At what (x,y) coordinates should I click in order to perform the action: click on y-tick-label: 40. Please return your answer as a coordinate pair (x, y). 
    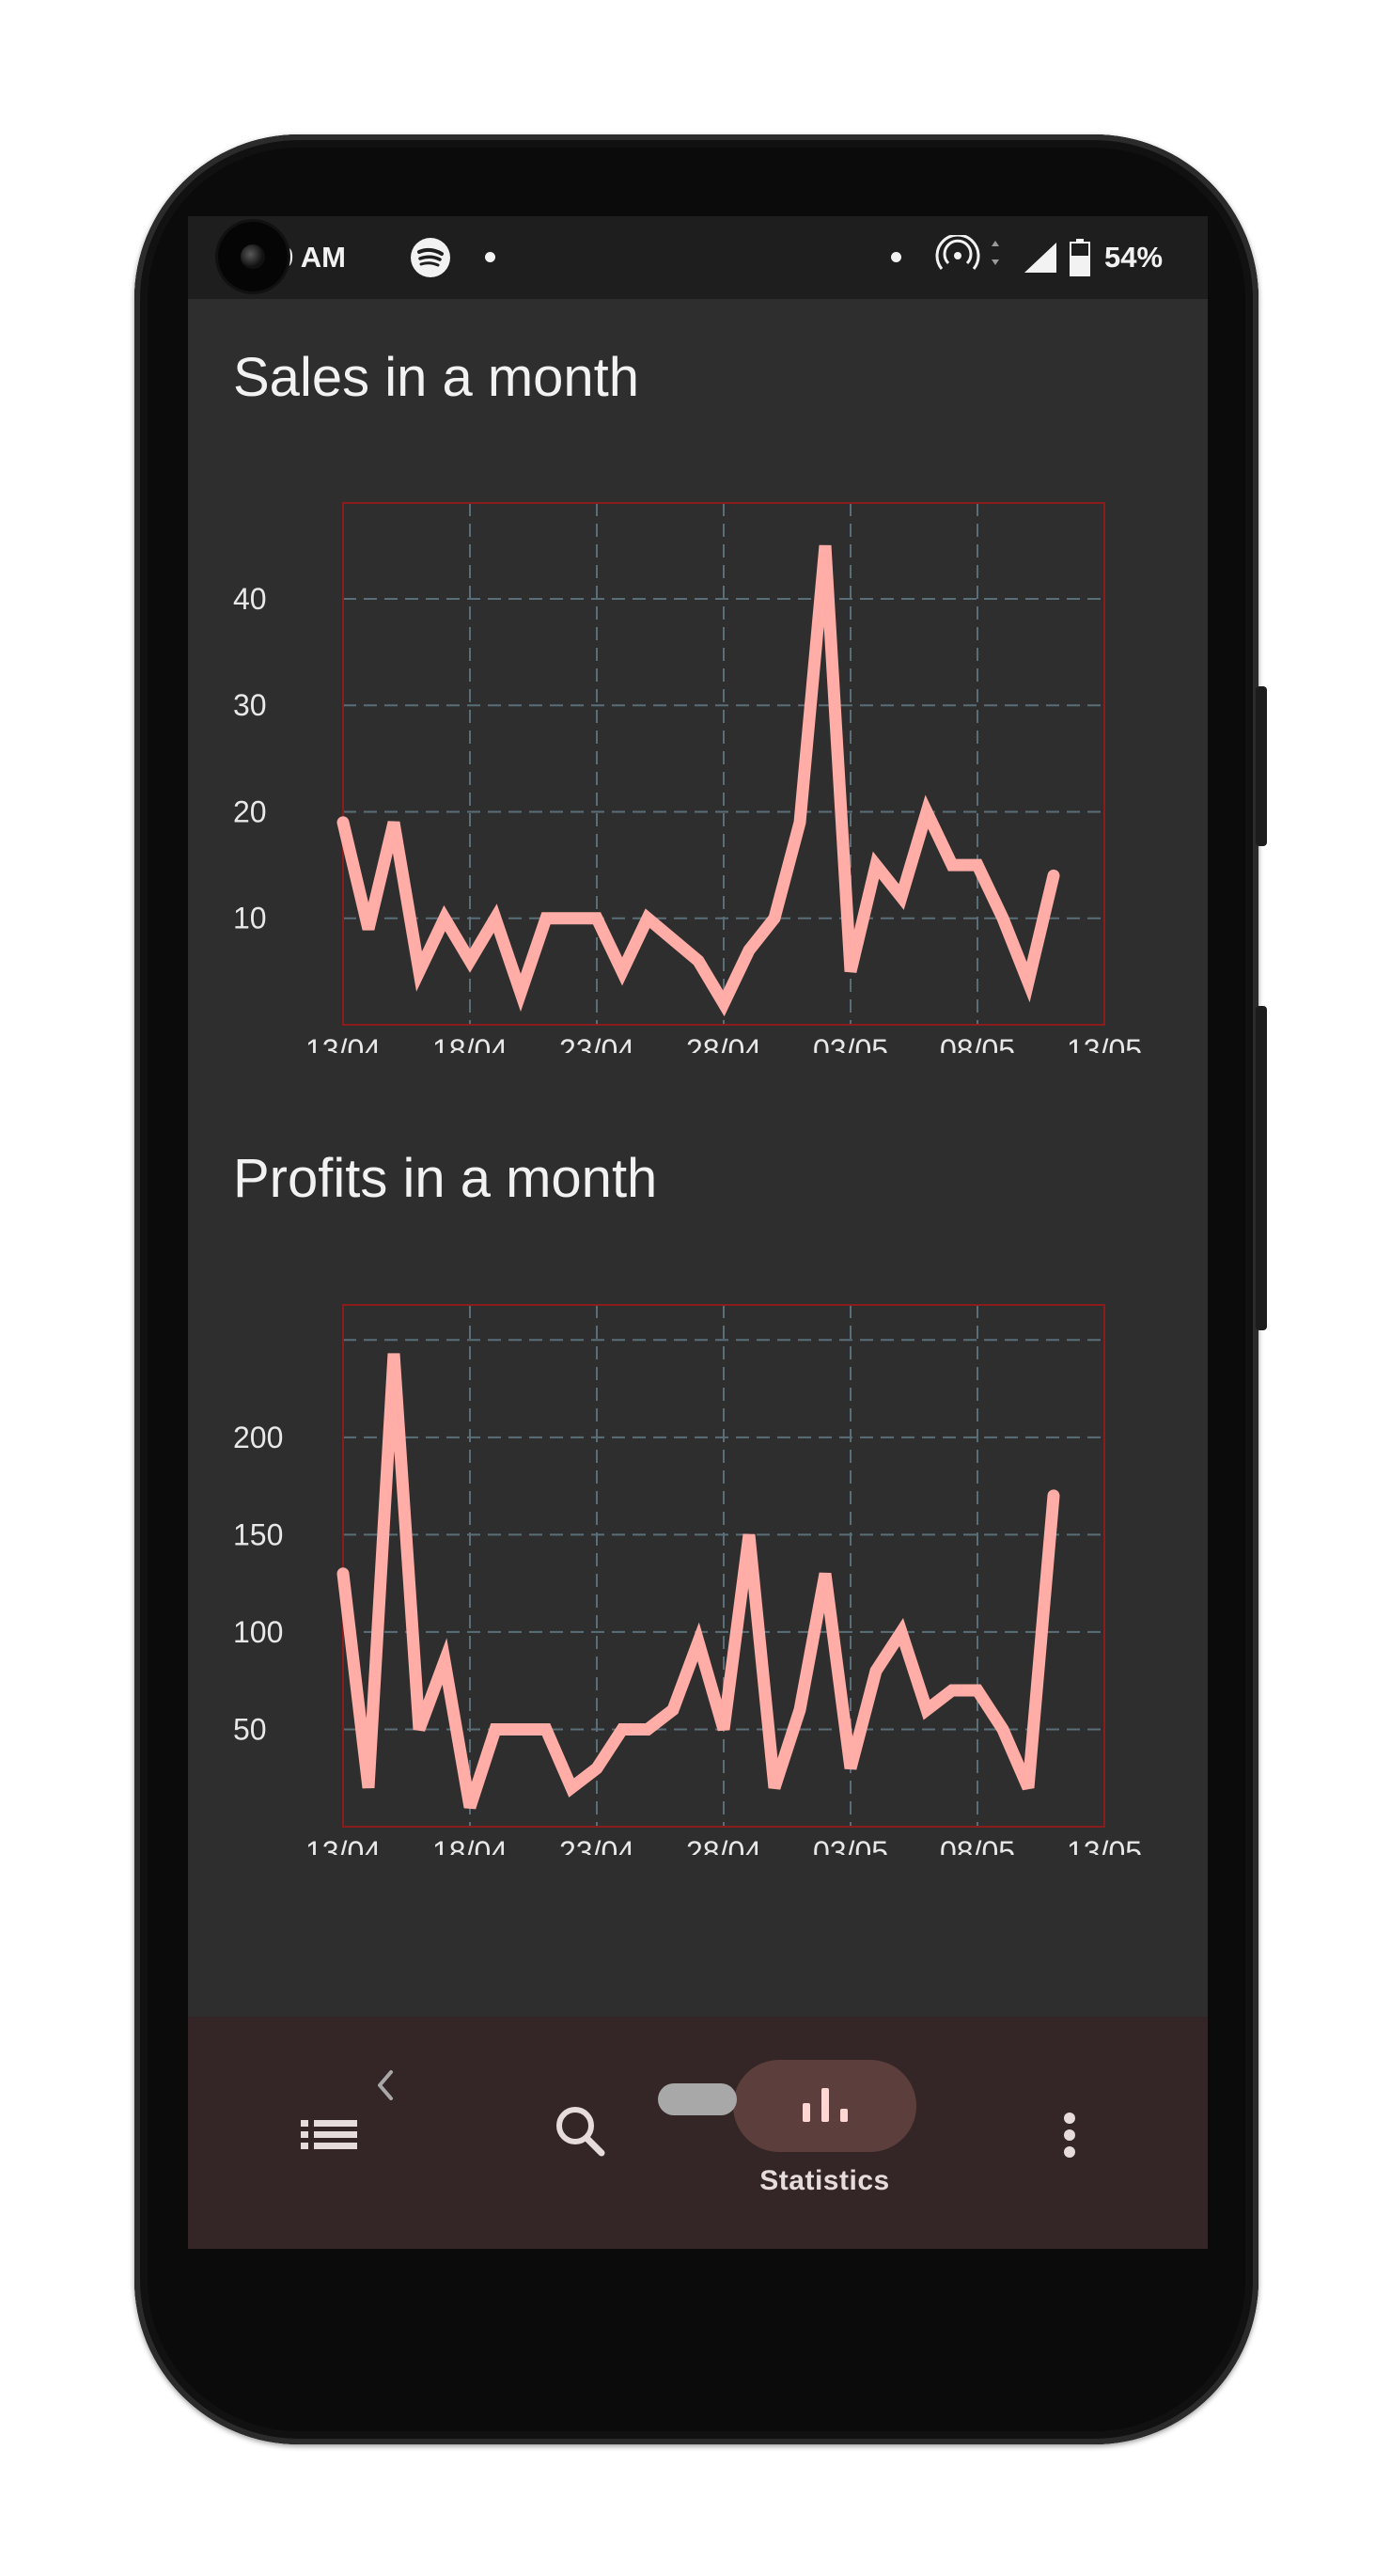
    Looking at the image, I should click on (250, 599).